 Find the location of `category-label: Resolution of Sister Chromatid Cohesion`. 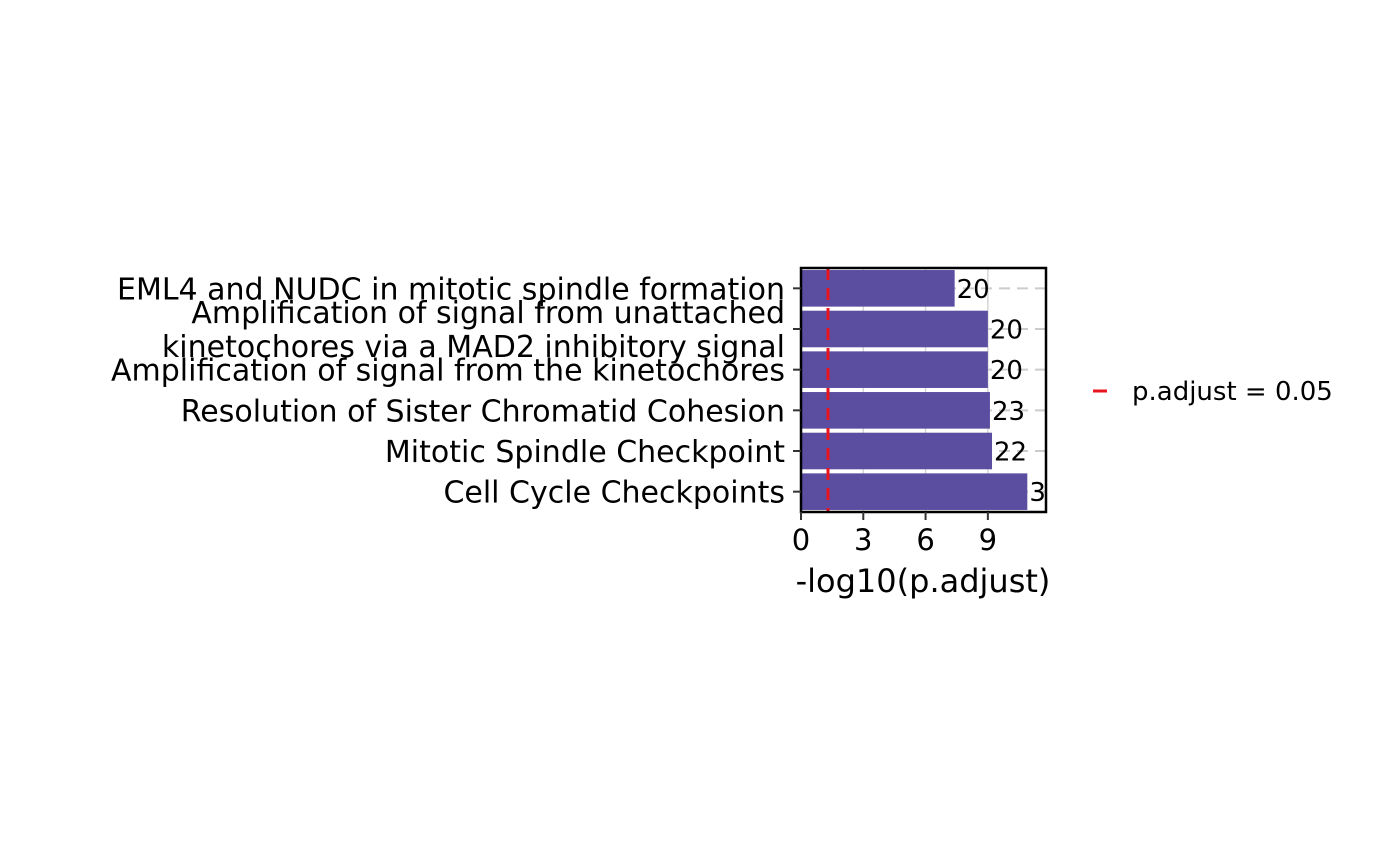

category-label: Resolution of Sister Chromatid Cohesion is located at coordinates (483, 411).